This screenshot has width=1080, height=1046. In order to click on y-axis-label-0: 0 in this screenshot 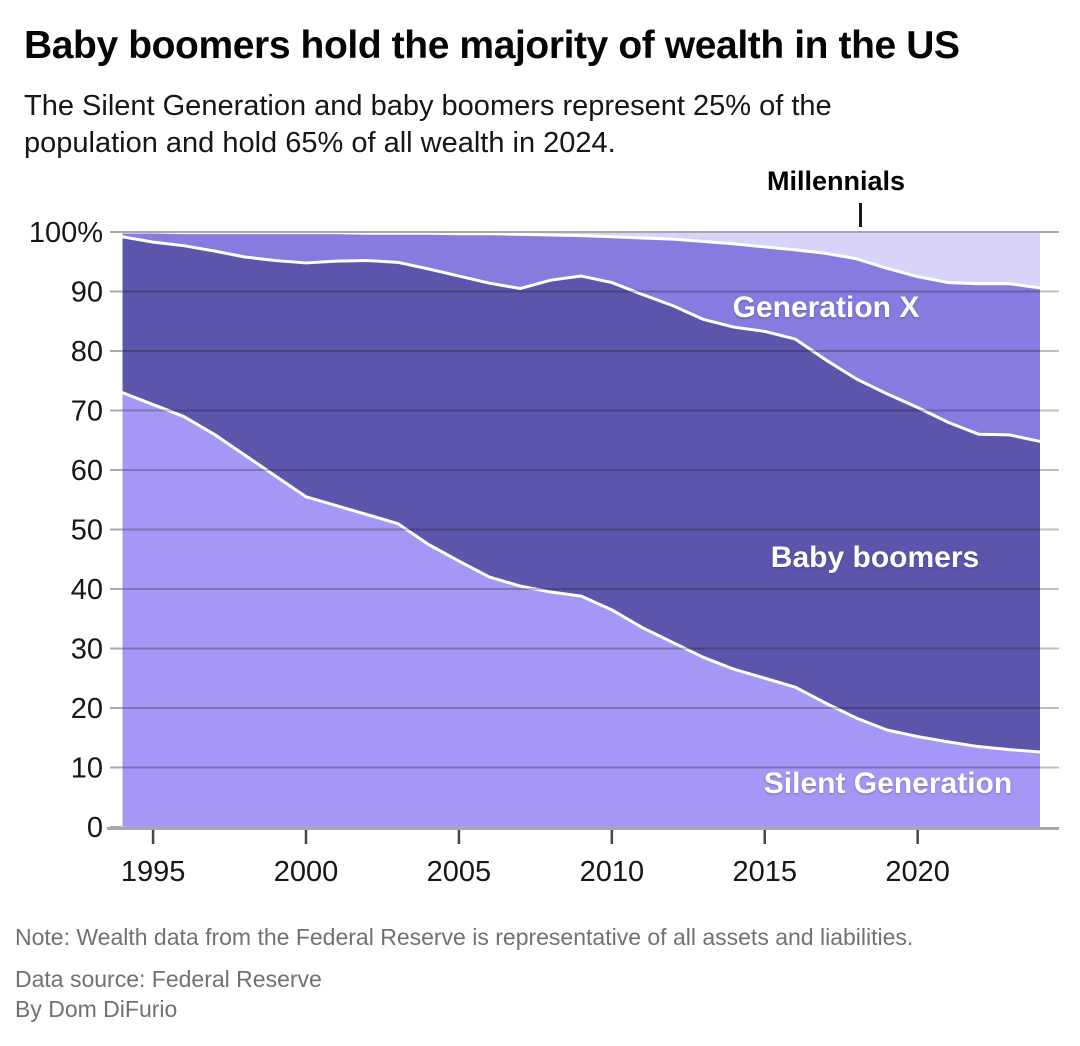, I will do `click(95, 828)`.